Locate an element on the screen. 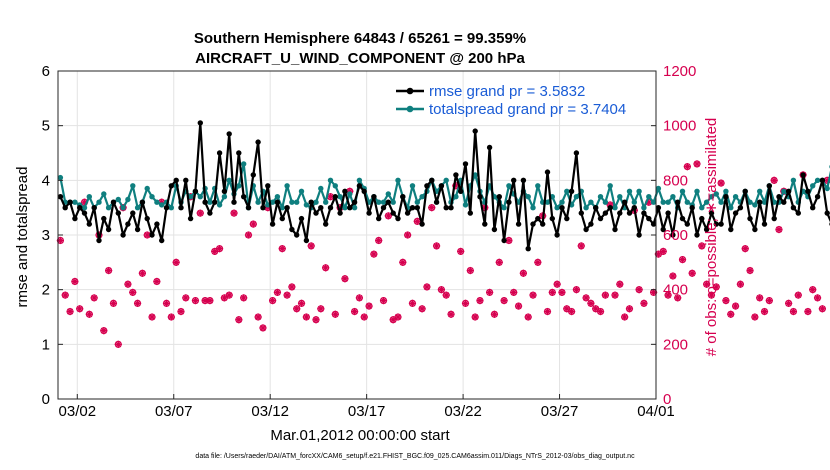 The width and height of the screenshot is (830, 470). y-axis-label: rmse and totalspread is located at coordinates (22, 237).